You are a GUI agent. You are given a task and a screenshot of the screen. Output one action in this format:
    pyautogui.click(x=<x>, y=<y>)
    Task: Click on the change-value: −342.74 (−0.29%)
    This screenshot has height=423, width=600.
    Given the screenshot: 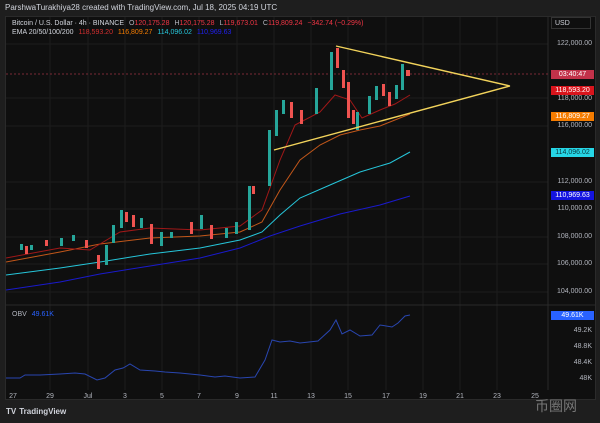 What is the action you would take?
    pyautogui.click(x=335, y=23)
    